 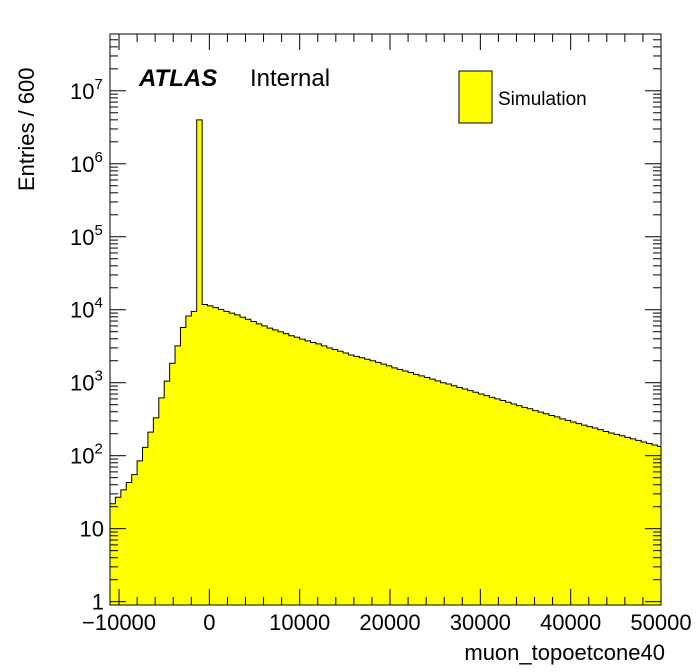 I want to click on y-tick-label: 1, so click(x=98, y=602).